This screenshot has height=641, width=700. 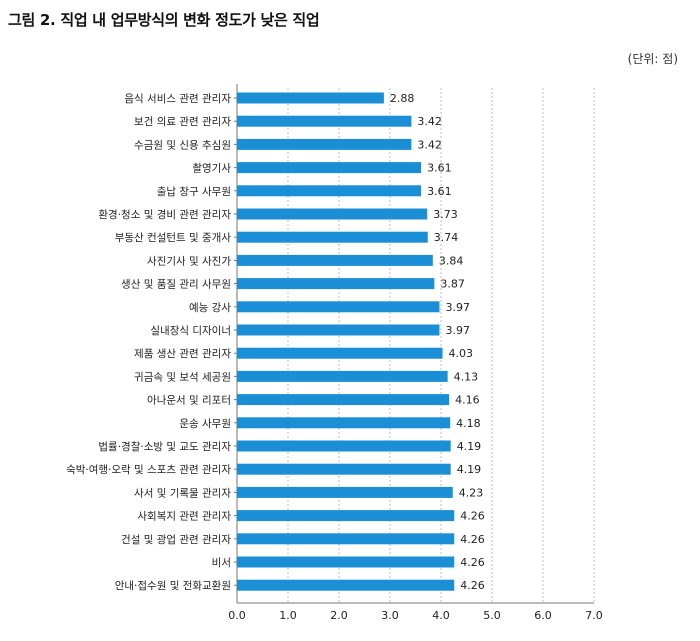 I want to click on value-label: 2.88, so click(x=402, y=98).